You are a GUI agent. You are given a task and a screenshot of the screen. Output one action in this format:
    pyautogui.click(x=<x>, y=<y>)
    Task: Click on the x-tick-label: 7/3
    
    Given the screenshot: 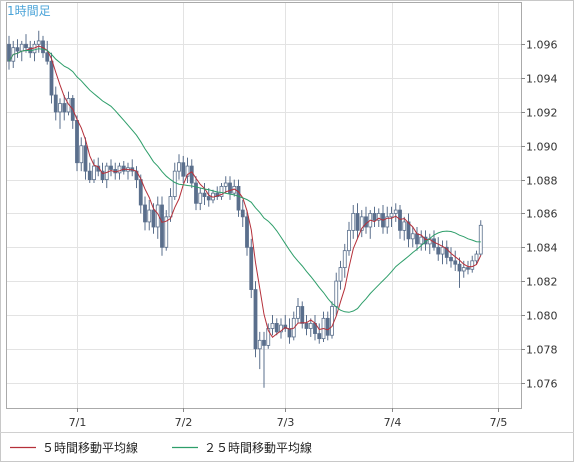 What is the action you would take?
    pyautogui.click(x=286, y=422)
    